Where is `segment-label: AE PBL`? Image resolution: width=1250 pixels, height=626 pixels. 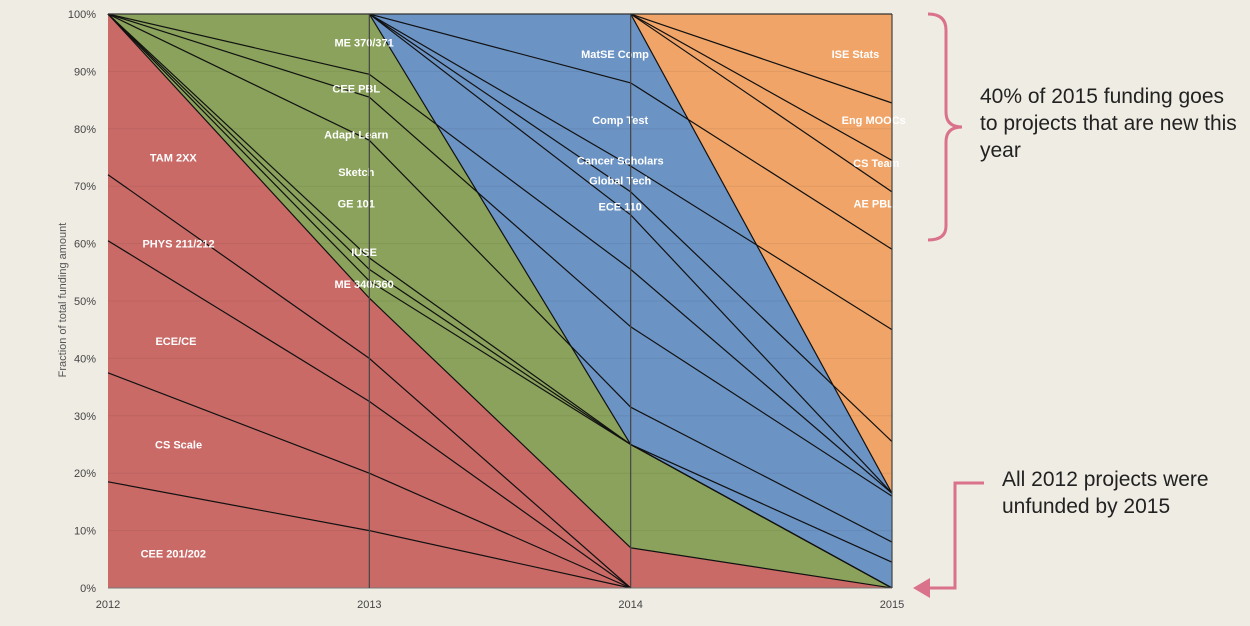
segment-label: AE PBL is located at coordinates (874, 204).